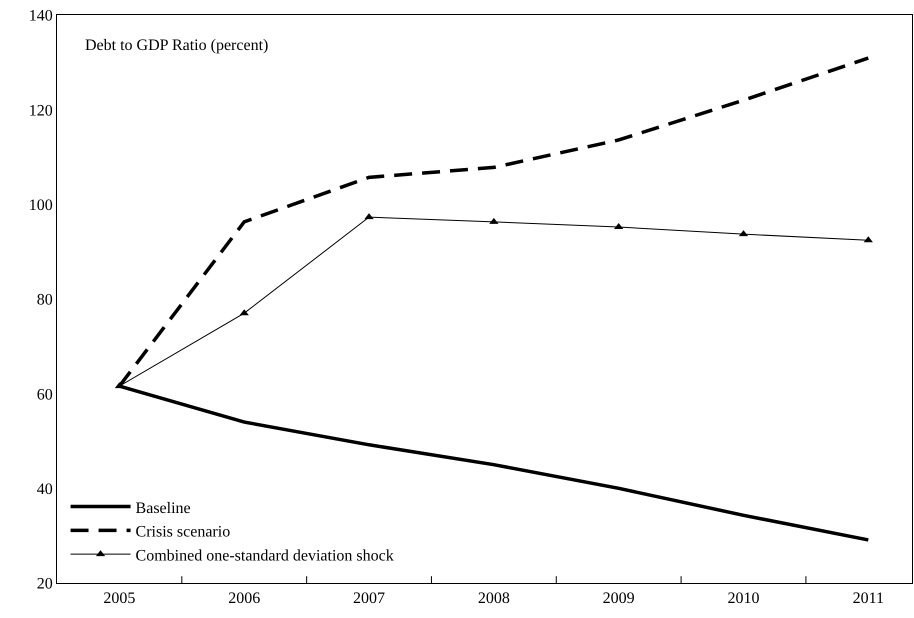 The height and width of the screenshot is (618, 914). What do you see at coordinates (44, 584) in the screenshot?
I see `y-tick-label: 20` at bounding box center [44, 584].